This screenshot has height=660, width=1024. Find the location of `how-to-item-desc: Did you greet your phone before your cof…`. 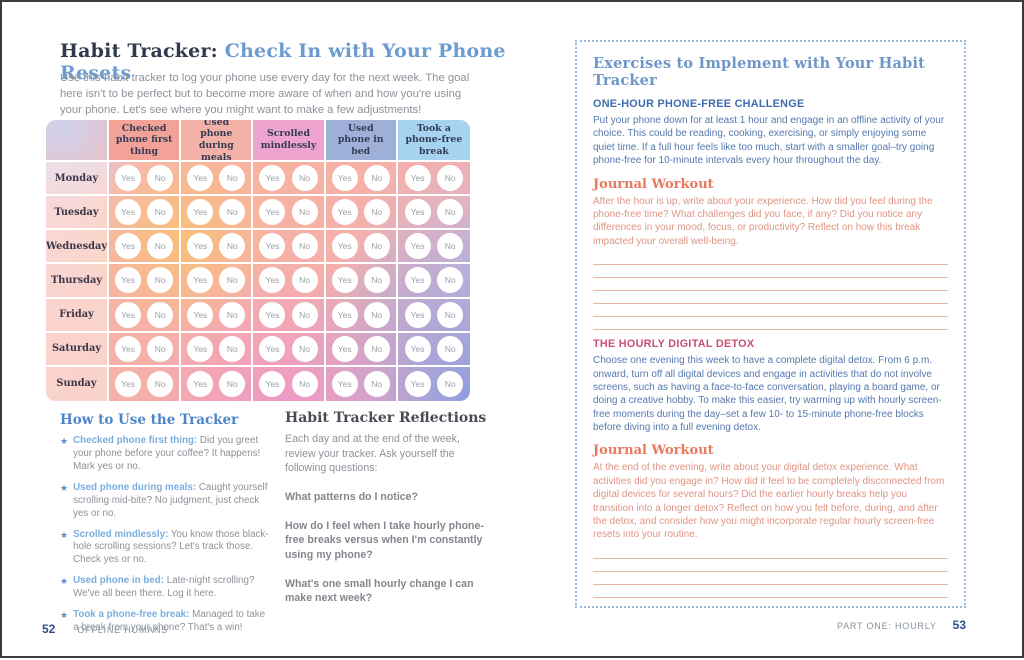

how-to-item-desc: Did you greet your phone before your cof… is located at coordinates (167, 453).